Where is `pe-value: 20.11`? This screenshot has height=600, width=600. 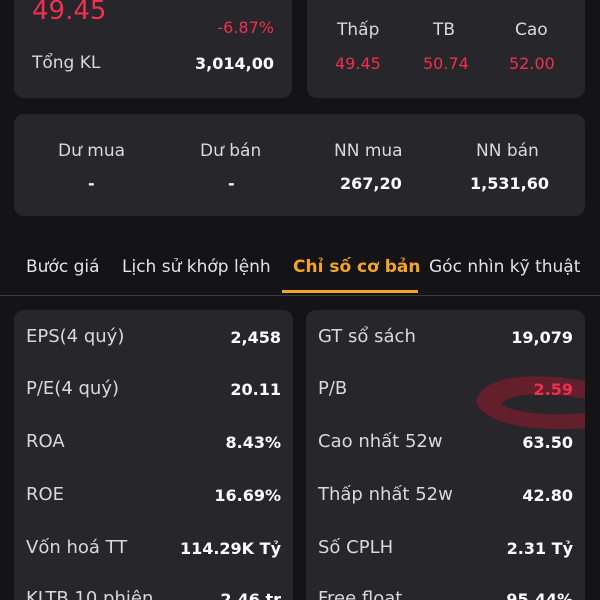
pe-value: 20.11 is located at coordinates (255, 389).